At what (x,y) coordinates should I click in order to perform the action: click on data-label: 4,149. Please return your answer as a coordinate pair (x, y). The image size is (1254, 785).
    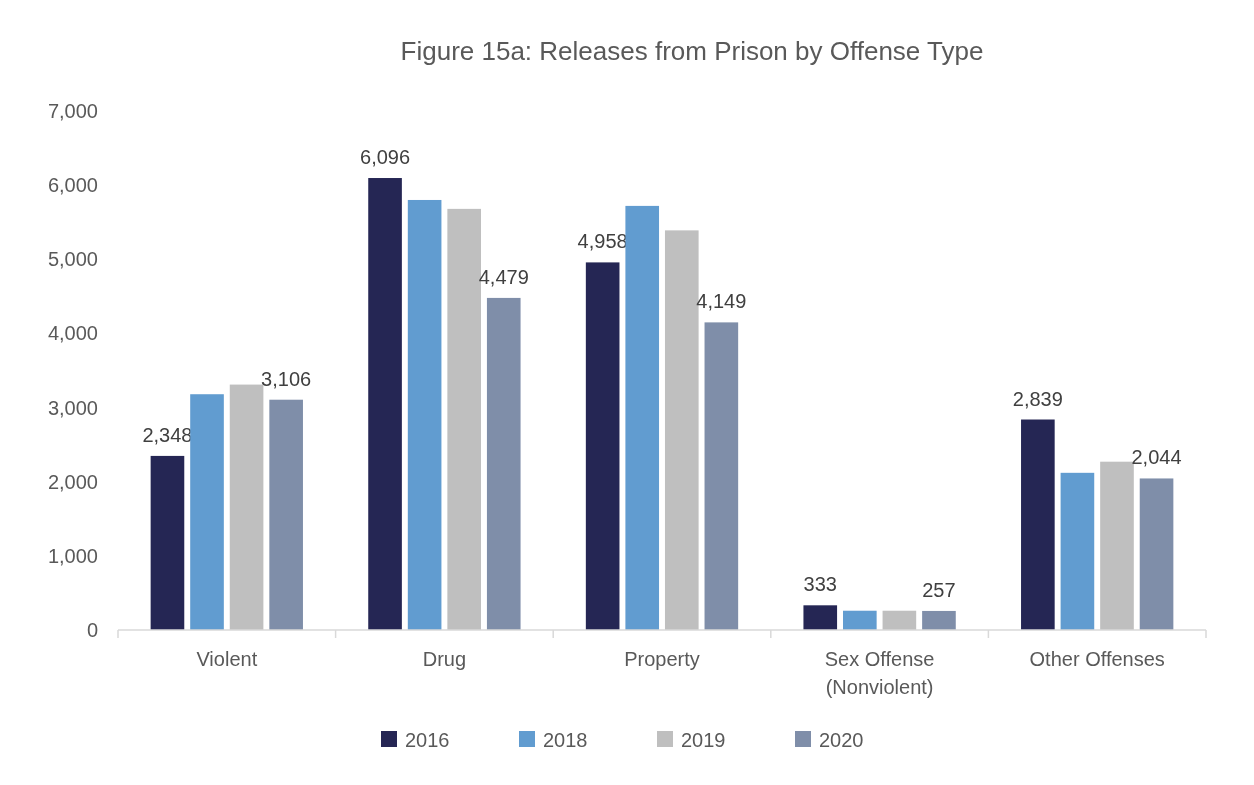
    Looking at the image, I should click on (721, 301).